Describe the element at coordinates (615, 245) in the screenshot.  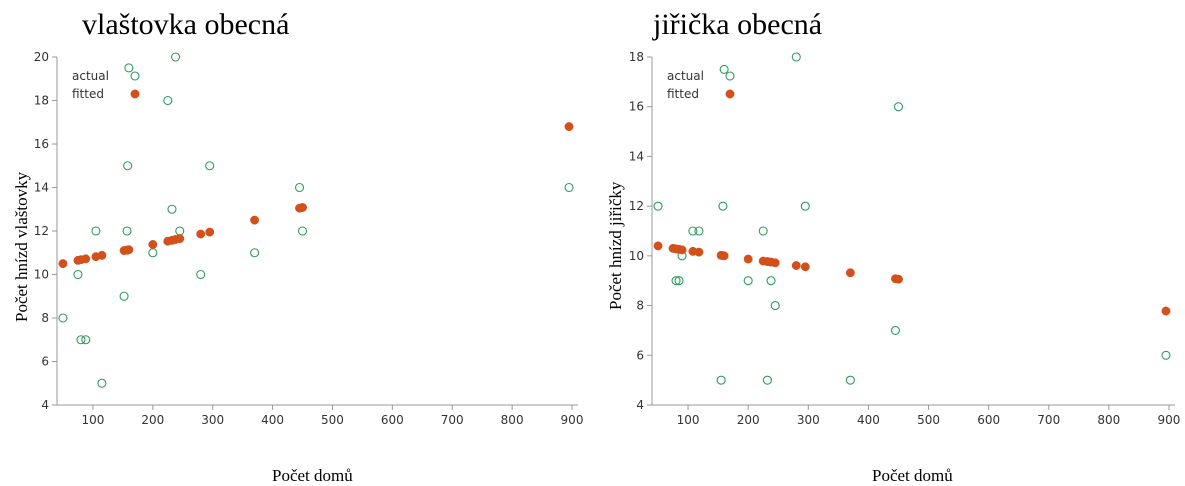
I see `y-axis-label: Počet hnízd jiřičky` at that location.